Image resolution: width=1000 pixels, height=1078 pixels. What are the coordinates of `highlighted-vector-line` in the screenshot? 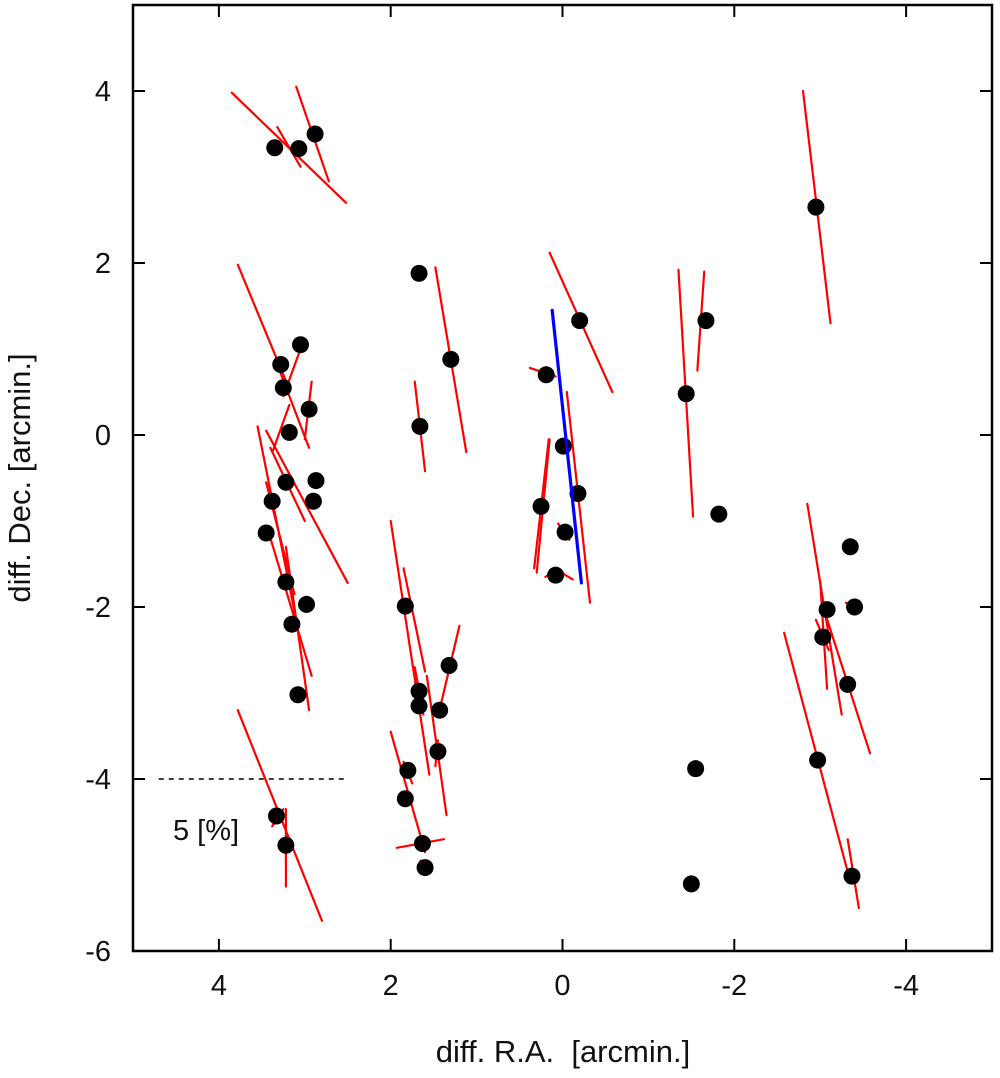 It's located at (566, 446).